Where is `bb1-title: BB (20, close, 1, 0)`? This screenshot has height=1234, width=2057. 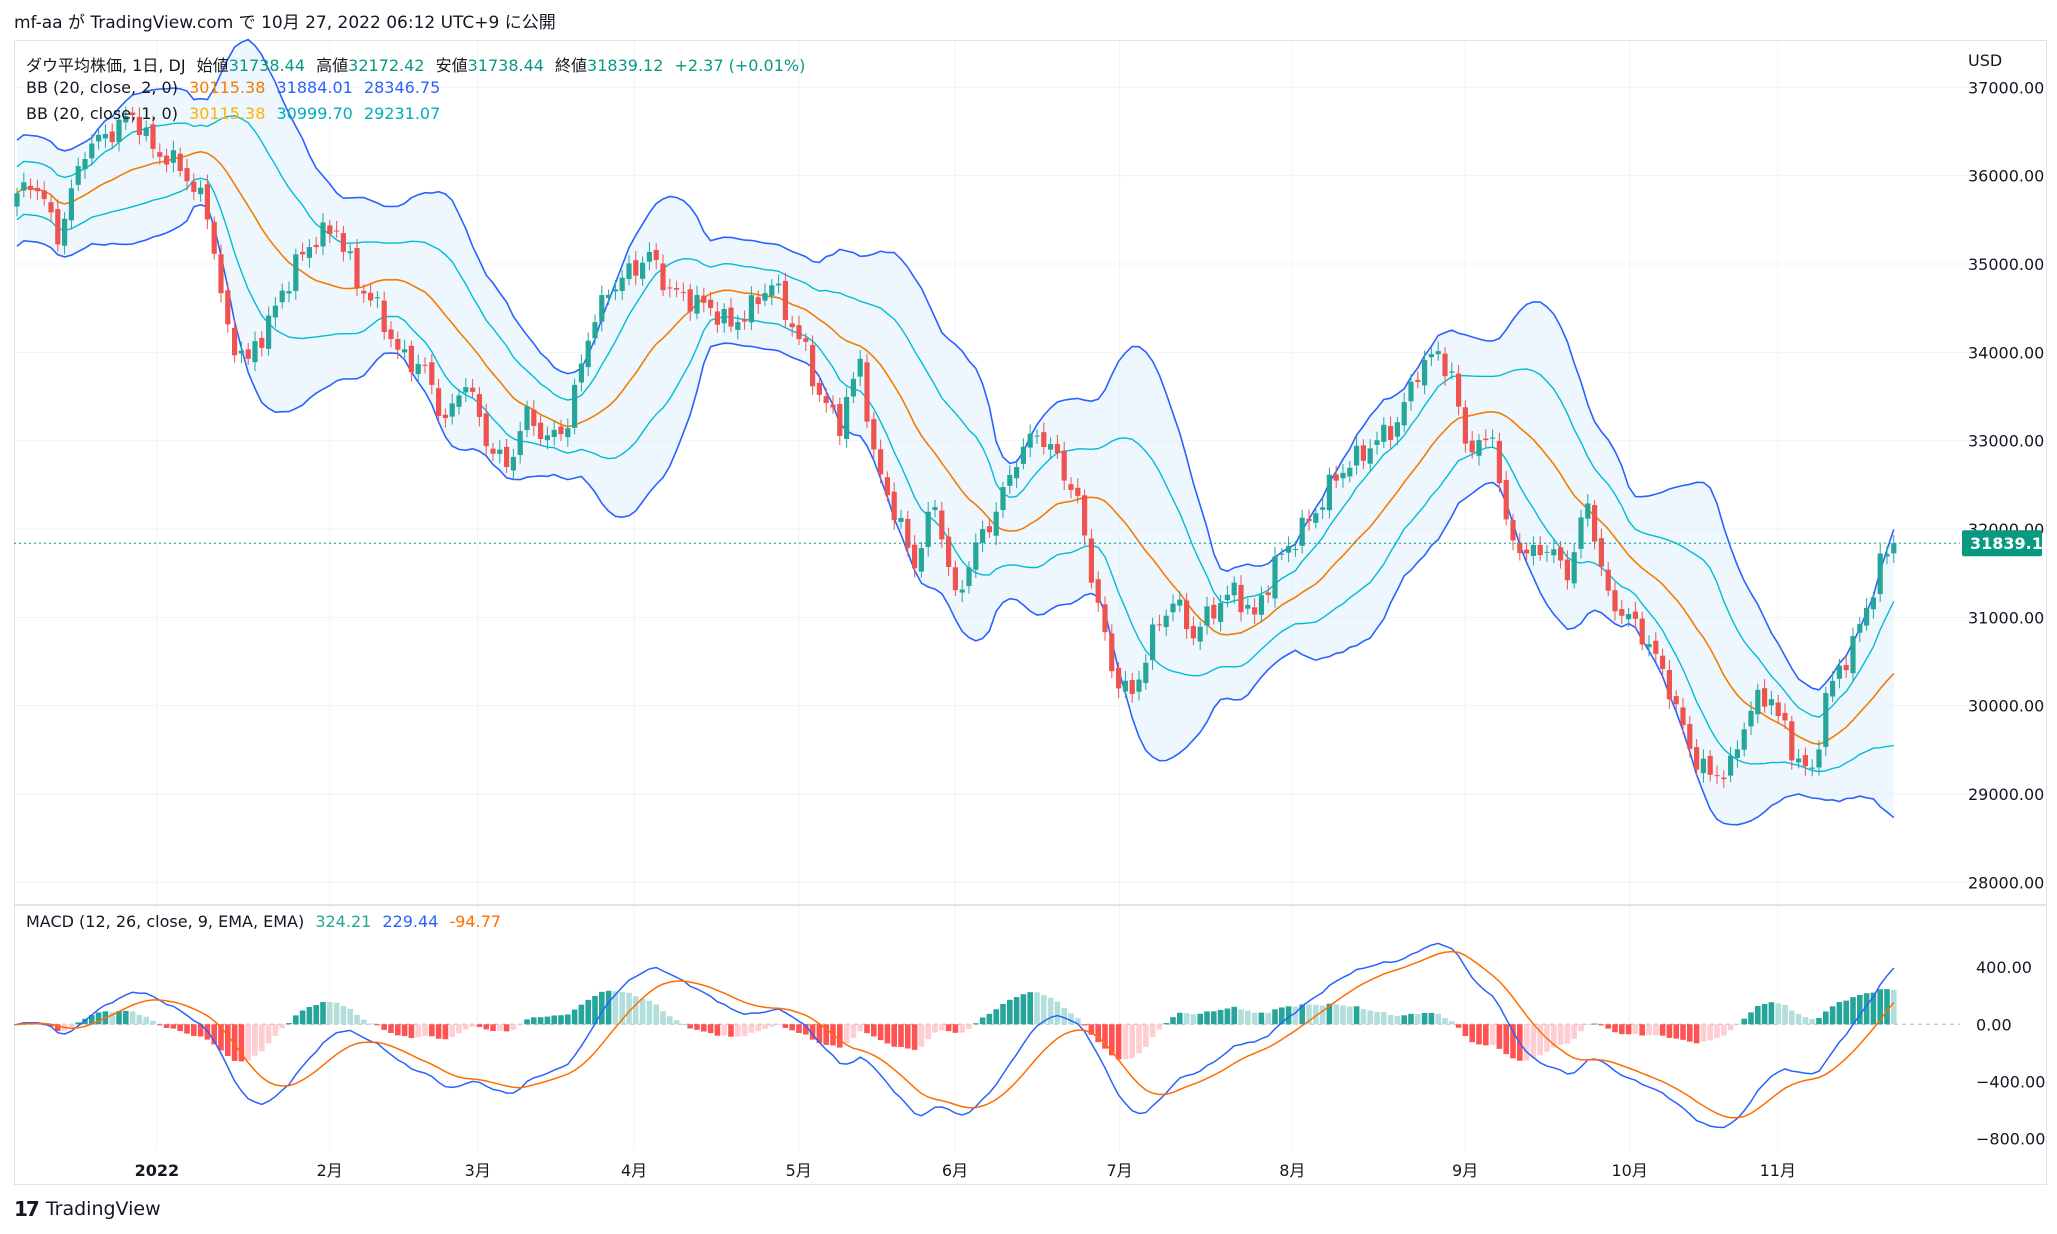 bb1-title: BB (20, close, 1, 0) is located at coordinates (102, 113).